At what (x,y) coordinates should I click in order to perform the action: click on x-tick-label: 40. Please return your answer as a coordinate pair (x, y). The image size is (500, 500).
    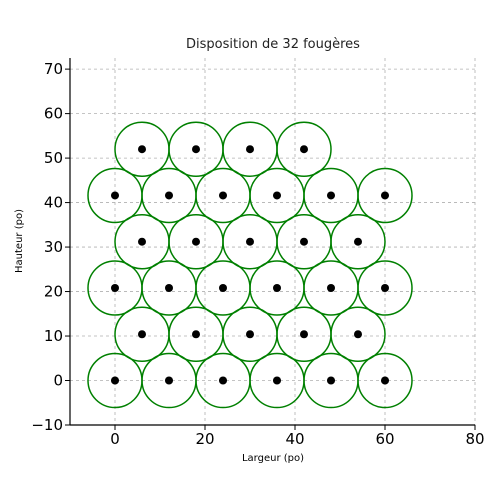
    Looking at the image, I should click on (294, 439).